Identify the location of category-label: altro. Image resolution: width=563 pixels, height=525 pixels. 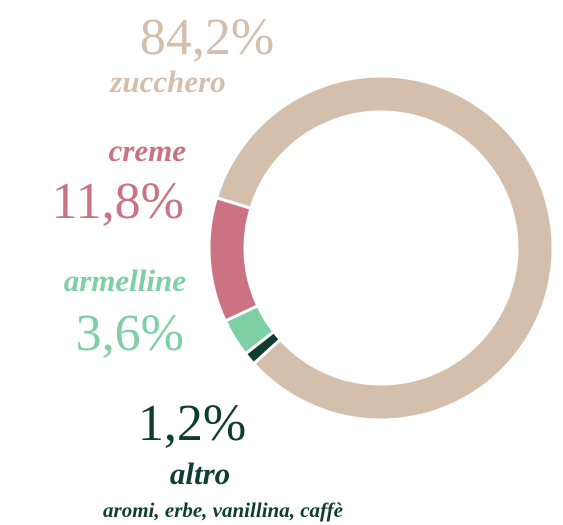
(200, 473).